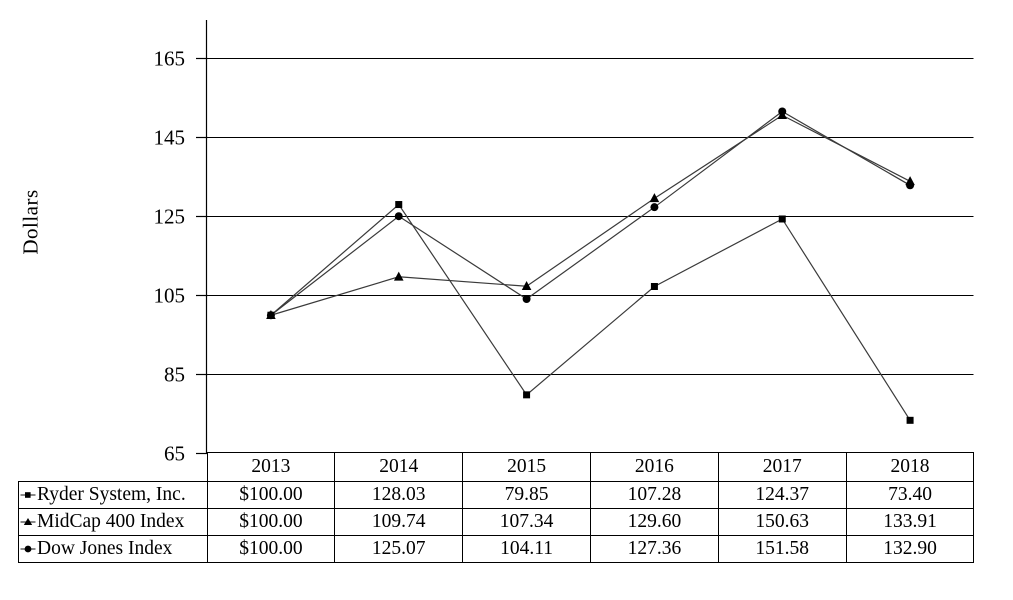 This screenshot has width=1013, height=600. What do you see at coordinates (526, 299) in the screenshot?
I see `marker-circle-dow-jones-index-2015` at bounding box center [526, 299].